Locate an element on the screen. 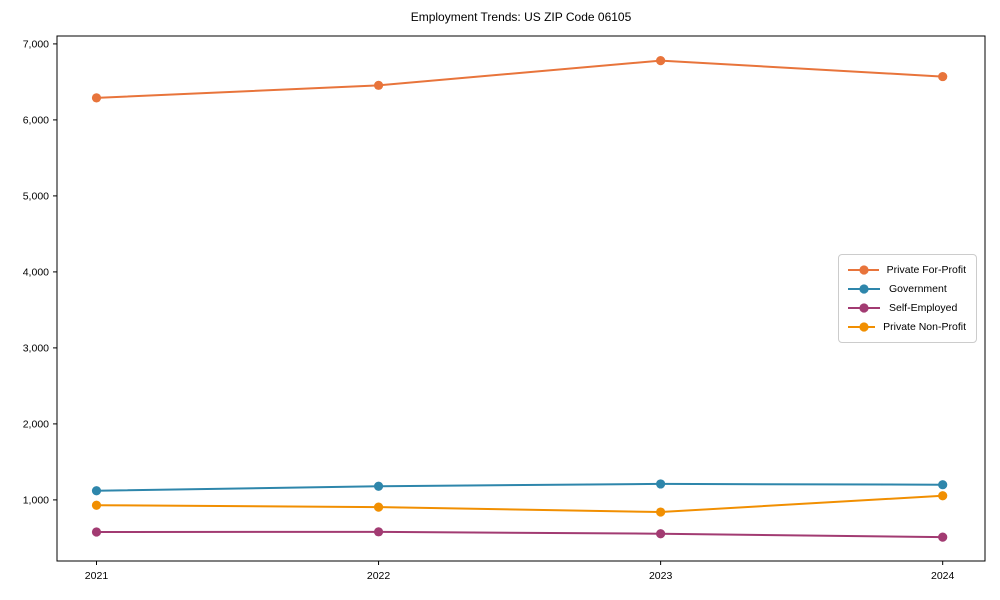 The width and height of the screenshot is (1000, 600). legend-item-private-for-profit: Private For-Profit is located at coordinates (906, 270).